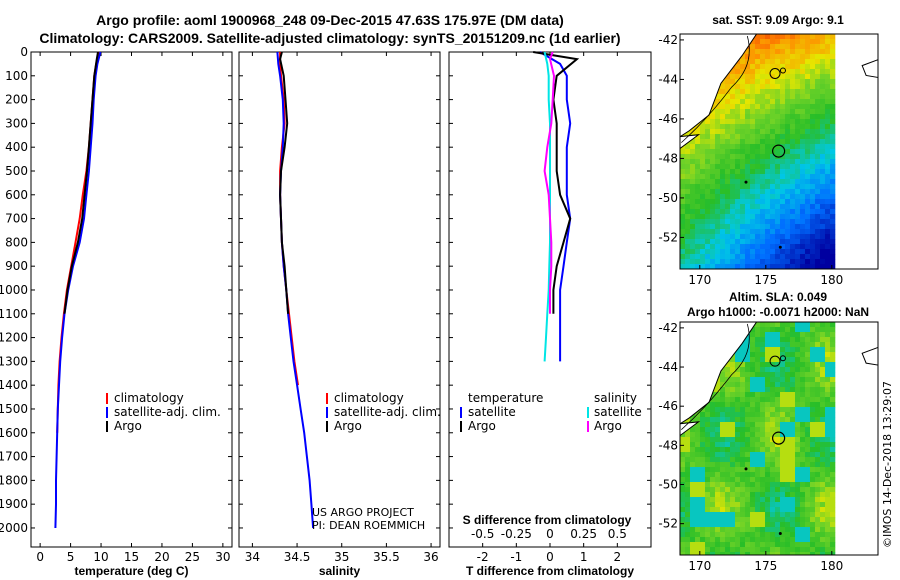 The image size is (900, 580). What do you see at coordinates (14, 409) in the screenshot?
I see `pressure-tick-label: 1500` at bounding box center [14, 409].